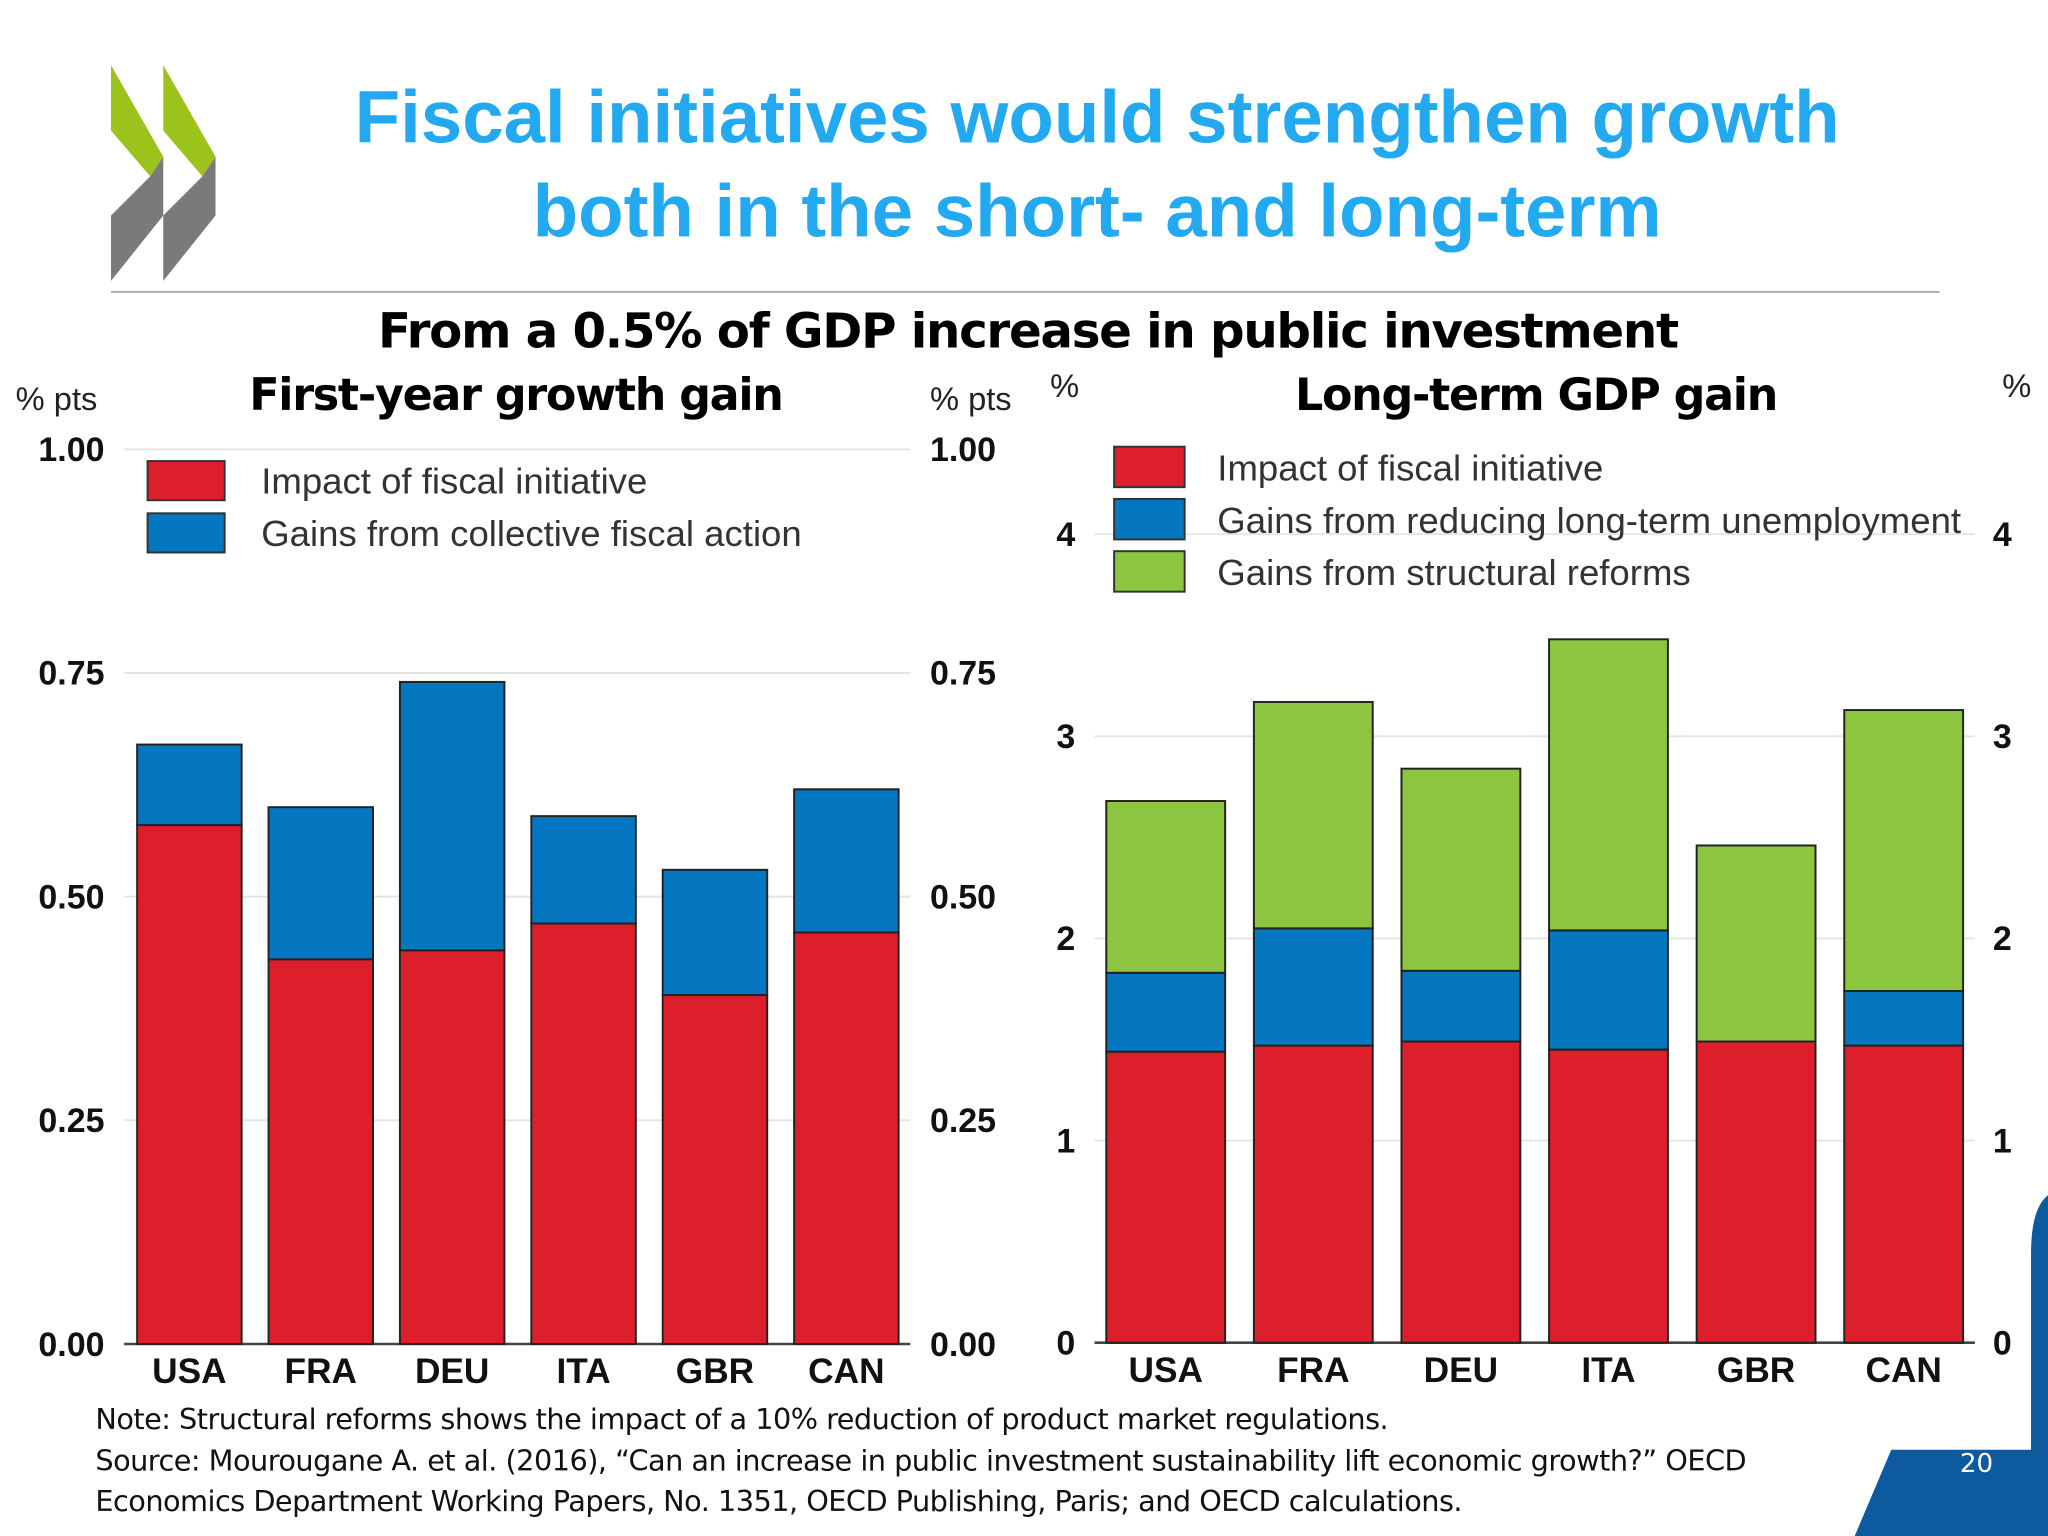  What do you see at coordinates (1976, 1463) in the screenshot?
I see `page-number: 20` at bounding box center [1976, 1463].